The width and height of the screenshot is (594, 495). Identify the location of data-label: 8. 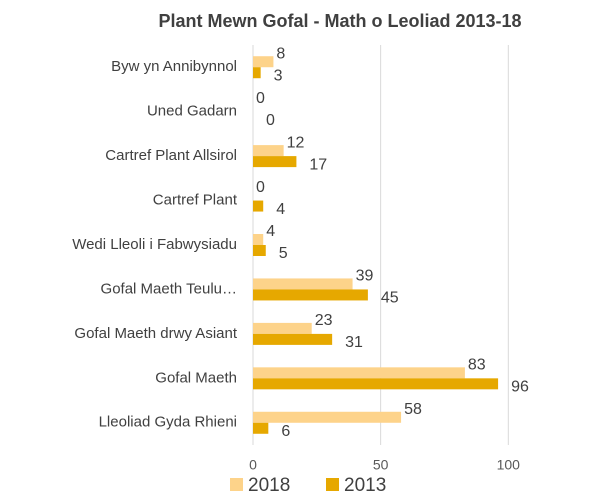
(280, 53).